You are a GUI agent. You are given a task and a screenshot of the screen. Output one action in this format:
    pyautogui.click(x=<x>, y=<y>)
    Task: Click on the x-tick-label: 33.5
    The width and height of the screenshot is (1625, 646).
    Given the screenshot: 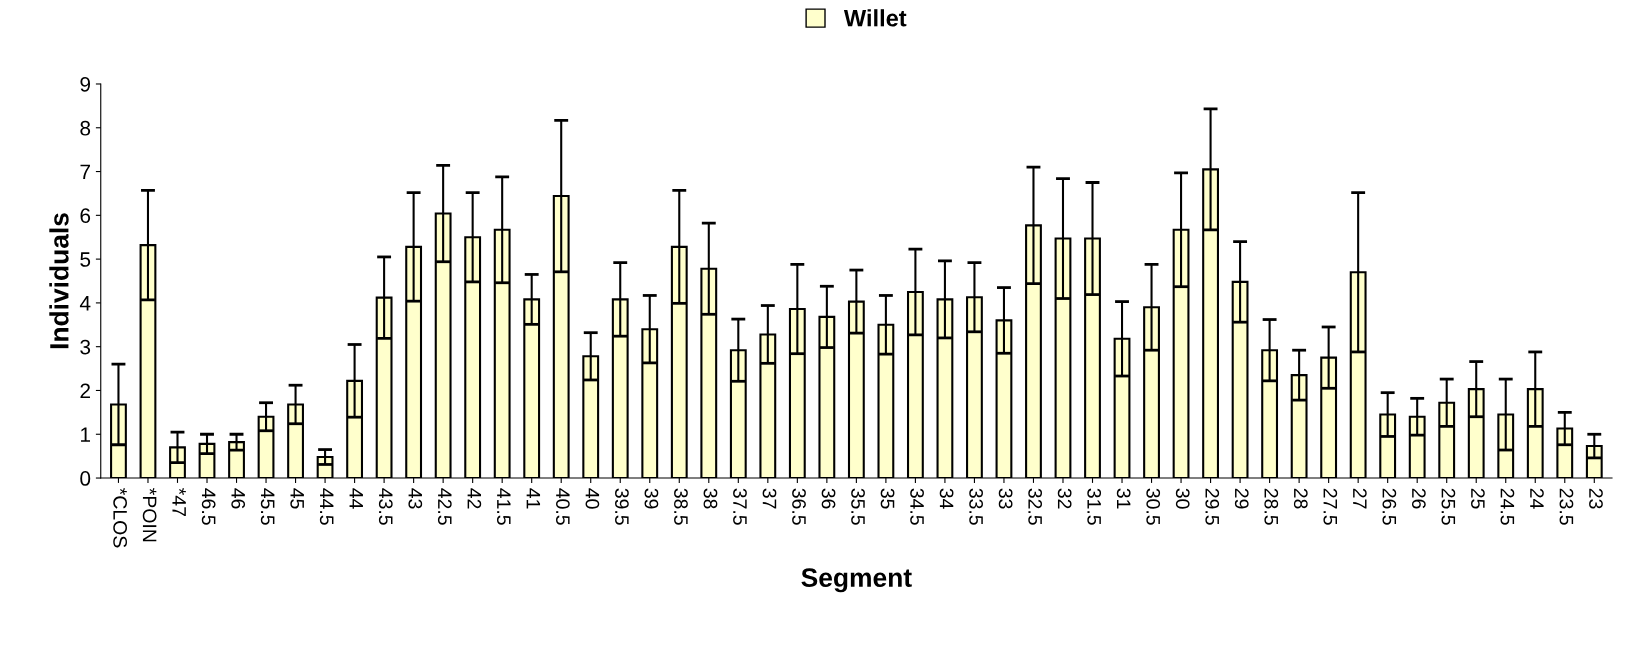 What is the action you would take?
    pyautogui.click(x=976, y=506)
    